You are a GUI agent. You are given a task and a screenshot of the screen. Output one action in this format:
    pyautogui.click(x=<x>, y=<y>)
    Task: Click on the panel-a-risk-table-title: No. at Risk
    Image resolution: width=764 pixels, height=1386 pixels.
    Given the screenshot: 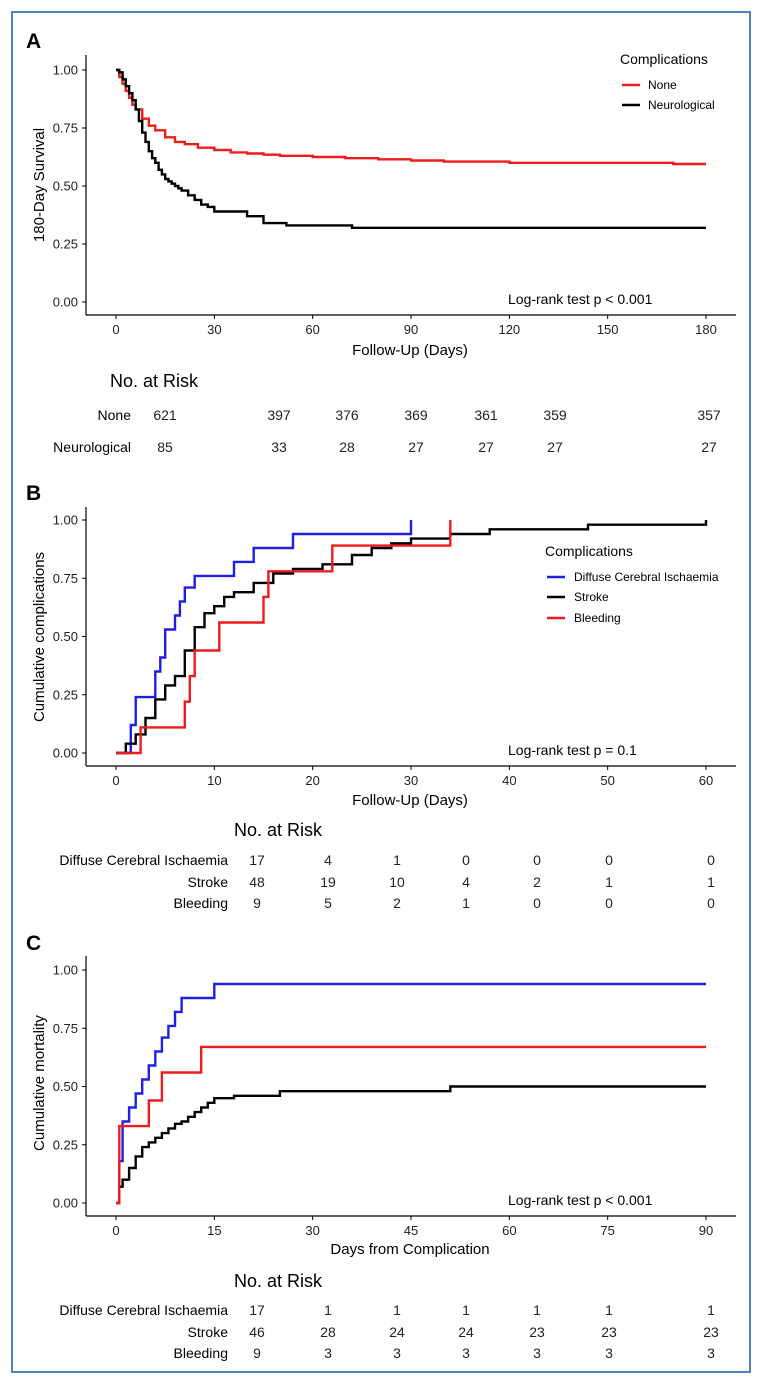 What is the action you would take?
    pyautogui.click(x=154, y=381)
    